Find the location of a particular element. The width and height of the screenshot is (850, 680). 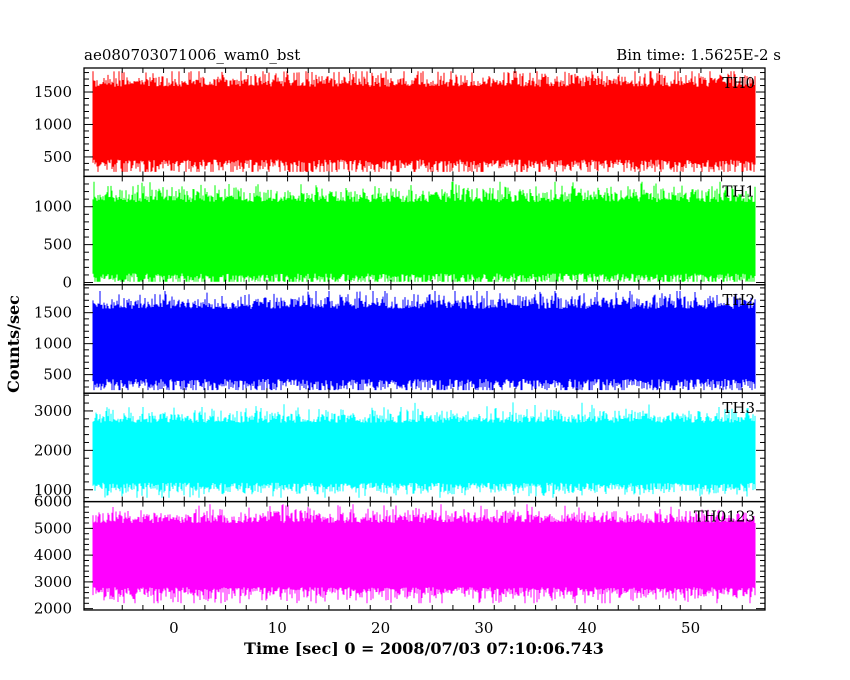

x-tick-label: 0 is located at coordinates (174, 628).